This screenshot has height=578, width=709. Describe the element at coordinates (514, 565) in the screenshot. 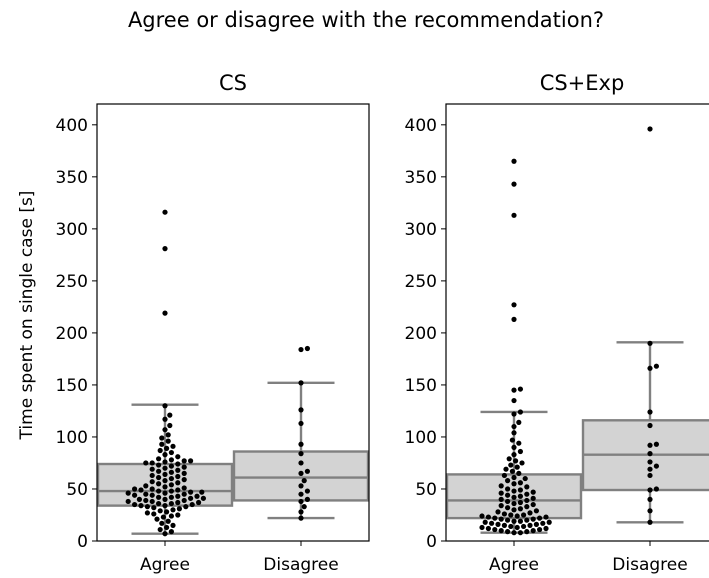

I see `x-tick-label-agree: Agree` at that location.